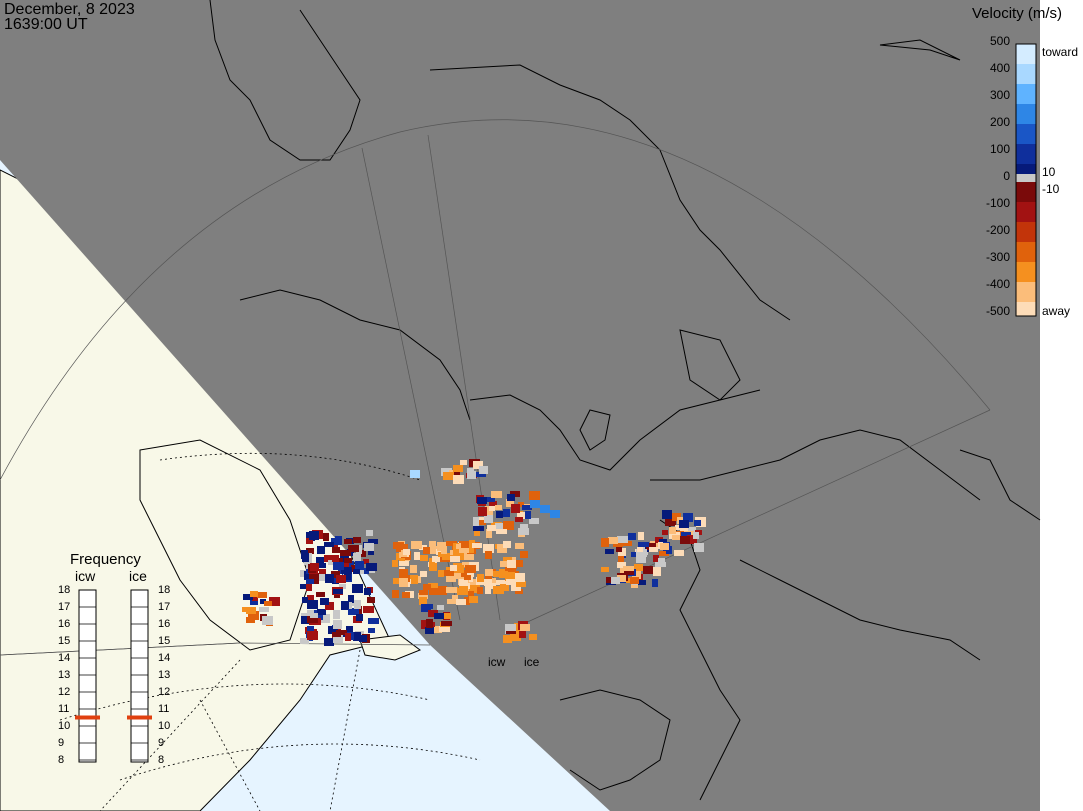  What do you see at coordinates (161, 743) in the screenshot?
I see `freq-tick-ice-9: 9` at bounding box center [161, 743].